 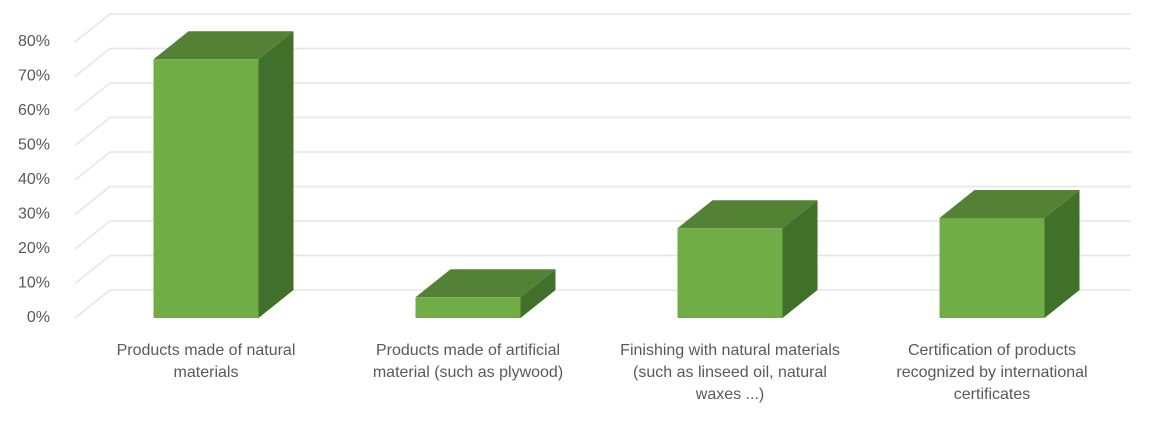 I want to click on x-tick-label: Products made of natural materials, so click(x=206, y=361).